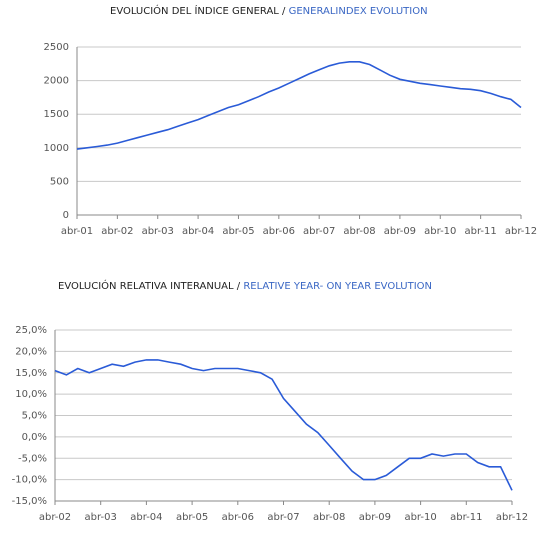 This screenshot has height=535, width=559. What do you see at coordinates (31, 330) in the screenshot?
I see `y-tick-label: 25,0%` at bounding box center [31, 330].